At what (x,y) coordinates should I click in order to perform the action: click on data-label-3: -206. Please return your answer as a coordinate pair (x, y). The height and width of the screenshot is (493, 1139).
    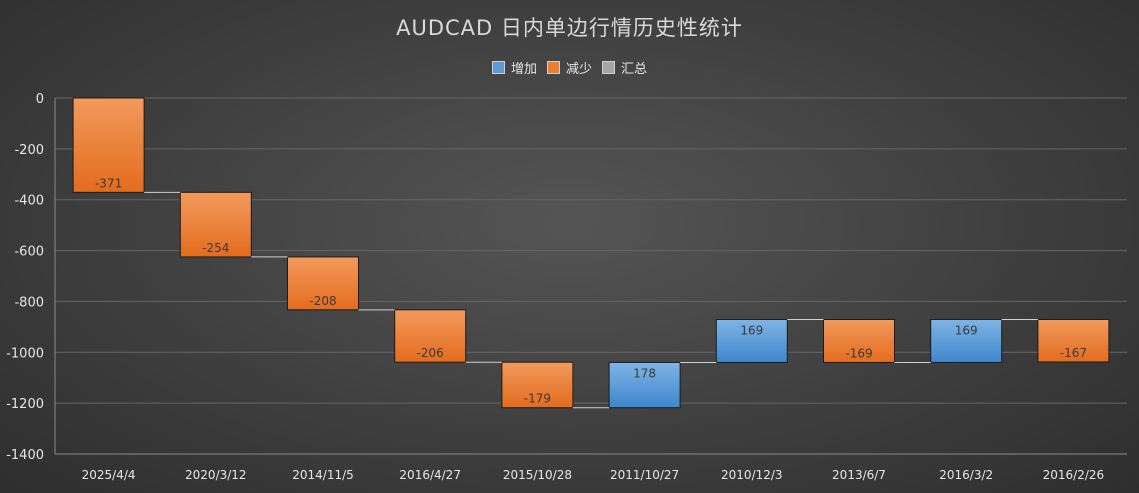
    Looking at the image, I should click on (430, 353).